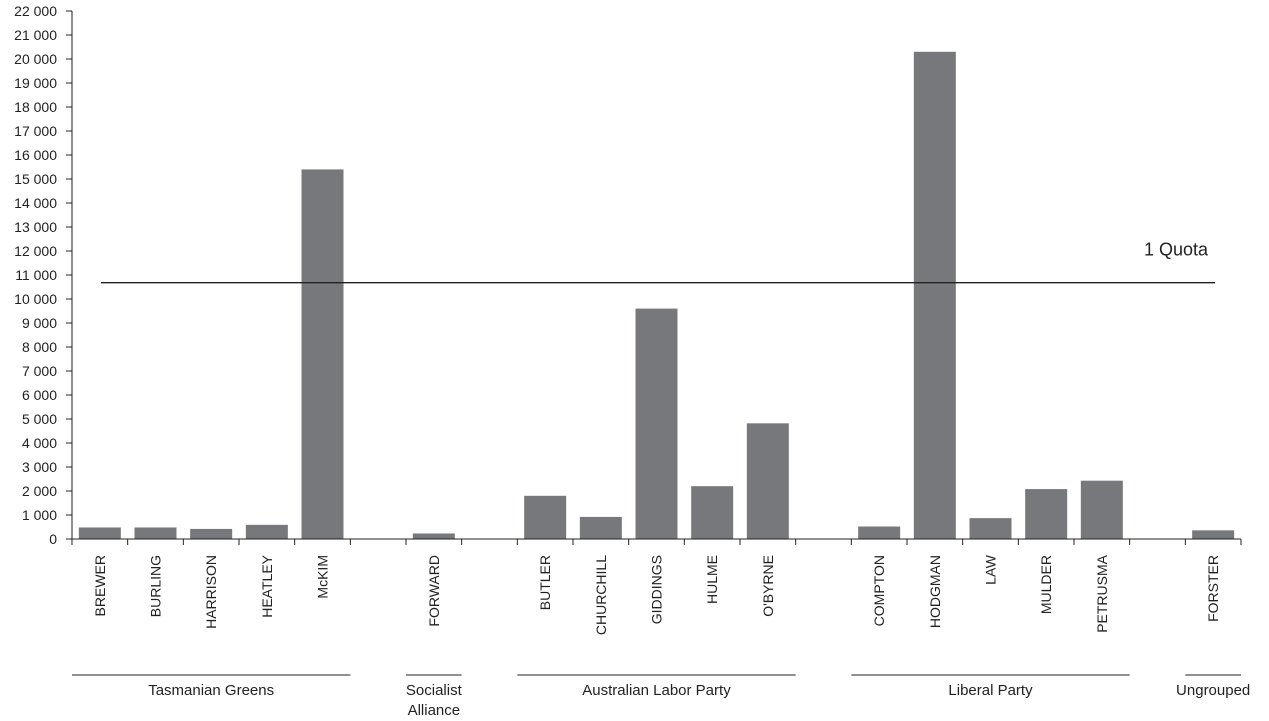 The height and width of the screenshot is (721, 1269). I want to click on x-category-label: COMPTON, so click(879, 590).